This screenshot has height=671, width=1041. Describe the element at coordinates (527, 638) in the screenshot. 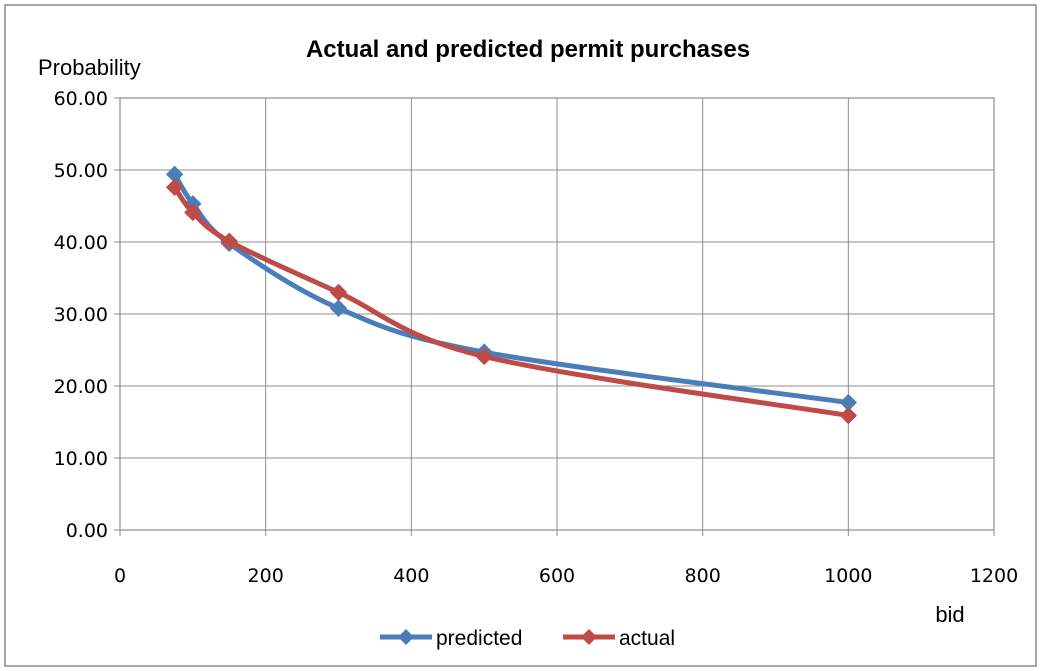

I see `legend: predicted actual` at that location.